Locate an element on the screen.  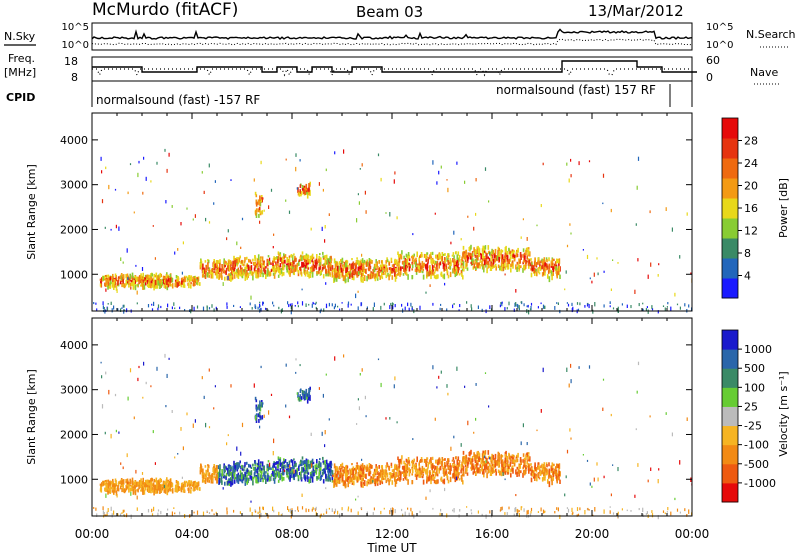
cpid-mode-2: normalsound (fast) 157 RF is located at coordinates (576, 90).